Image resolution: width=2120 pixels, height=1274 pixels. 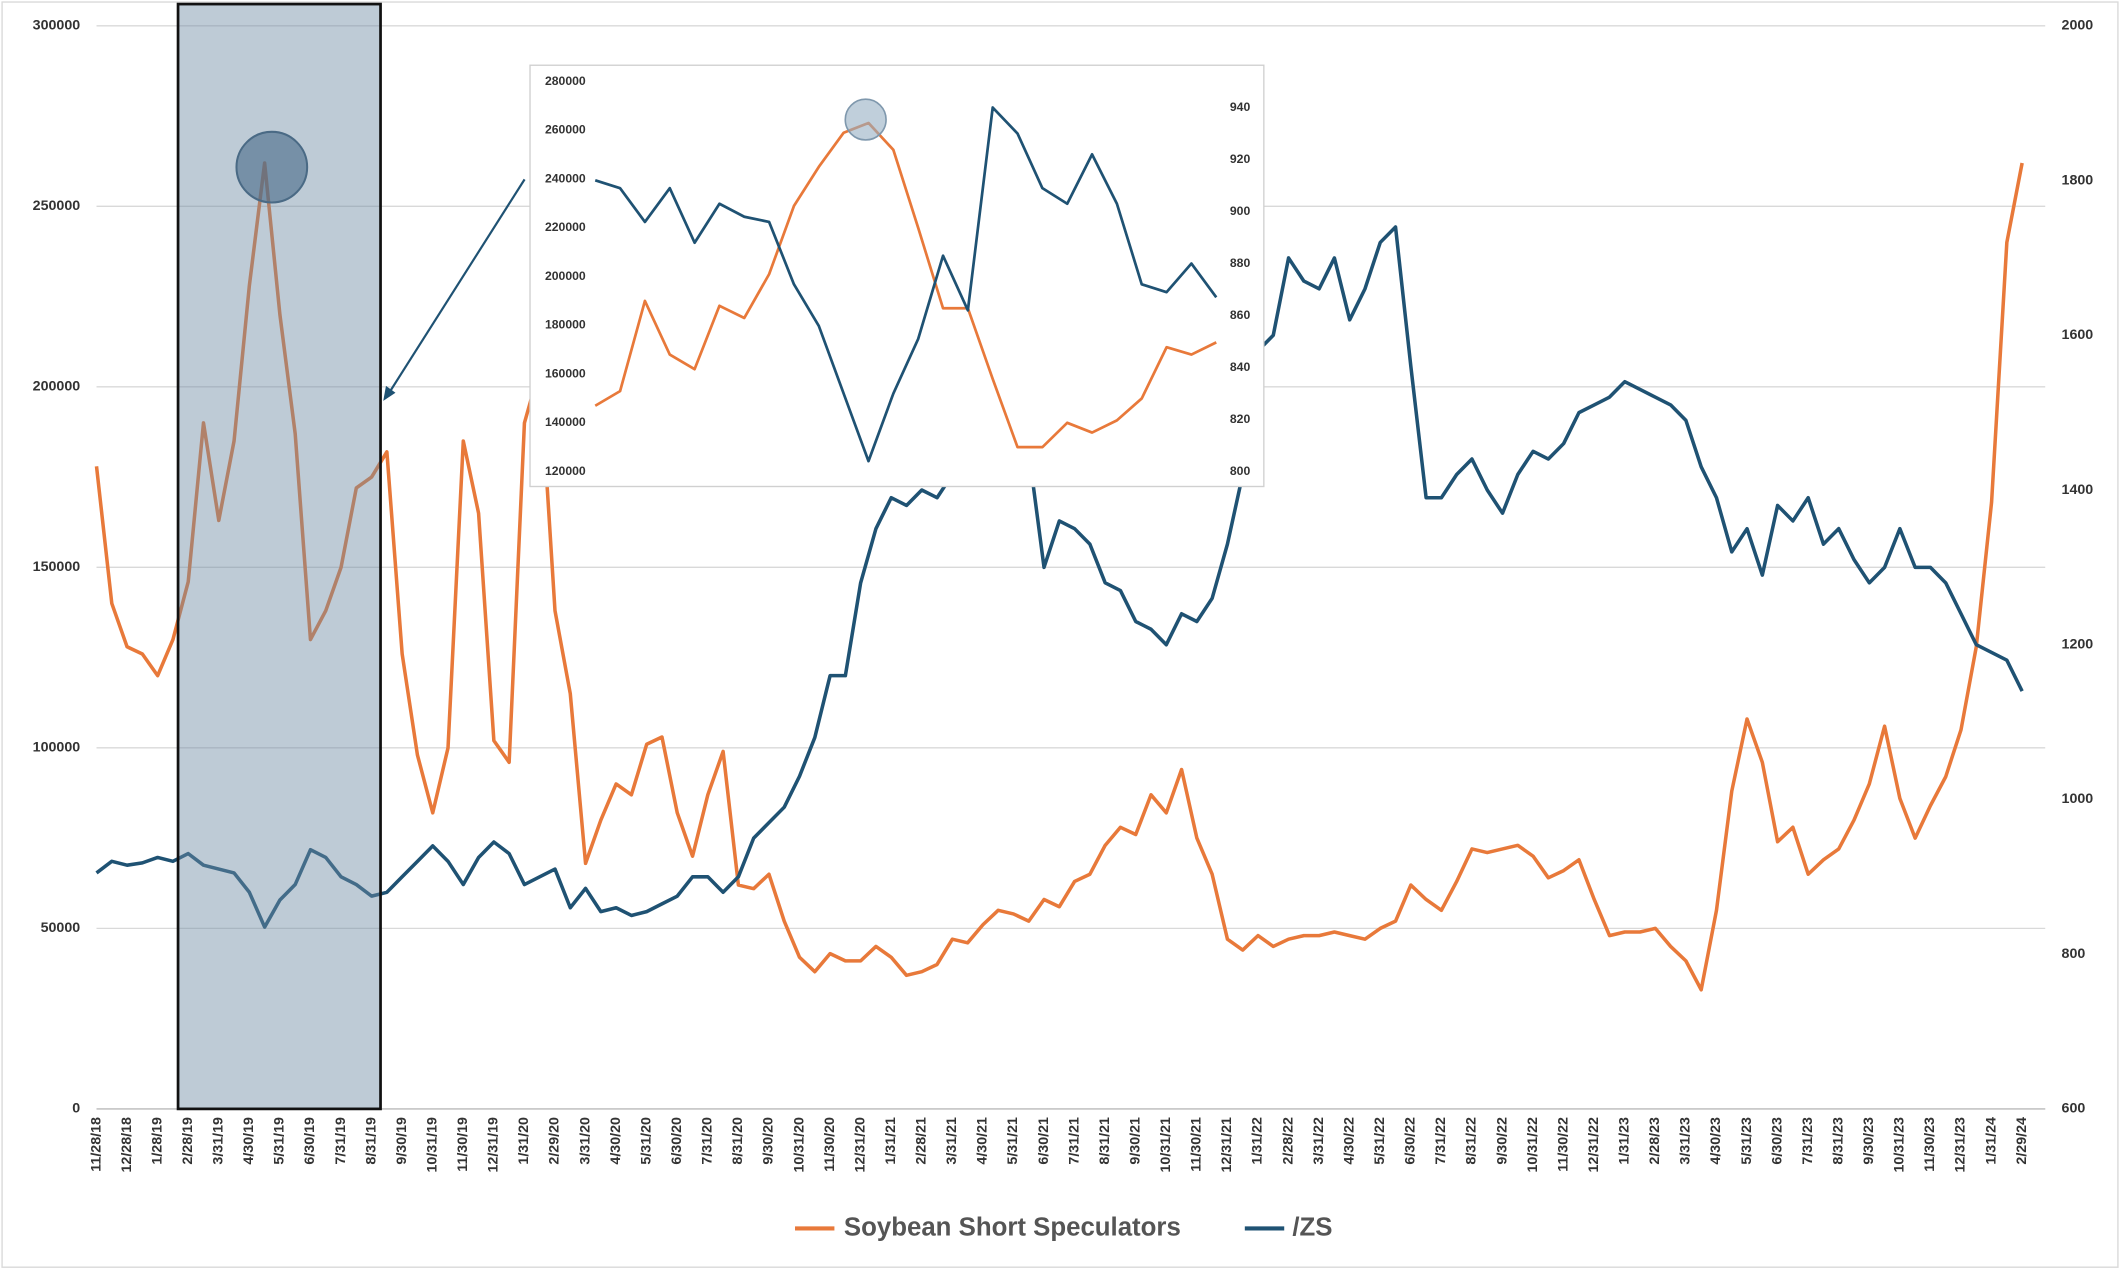 I want to click on x-tick-label: 4/30/20, so click(x=616, y=1141).